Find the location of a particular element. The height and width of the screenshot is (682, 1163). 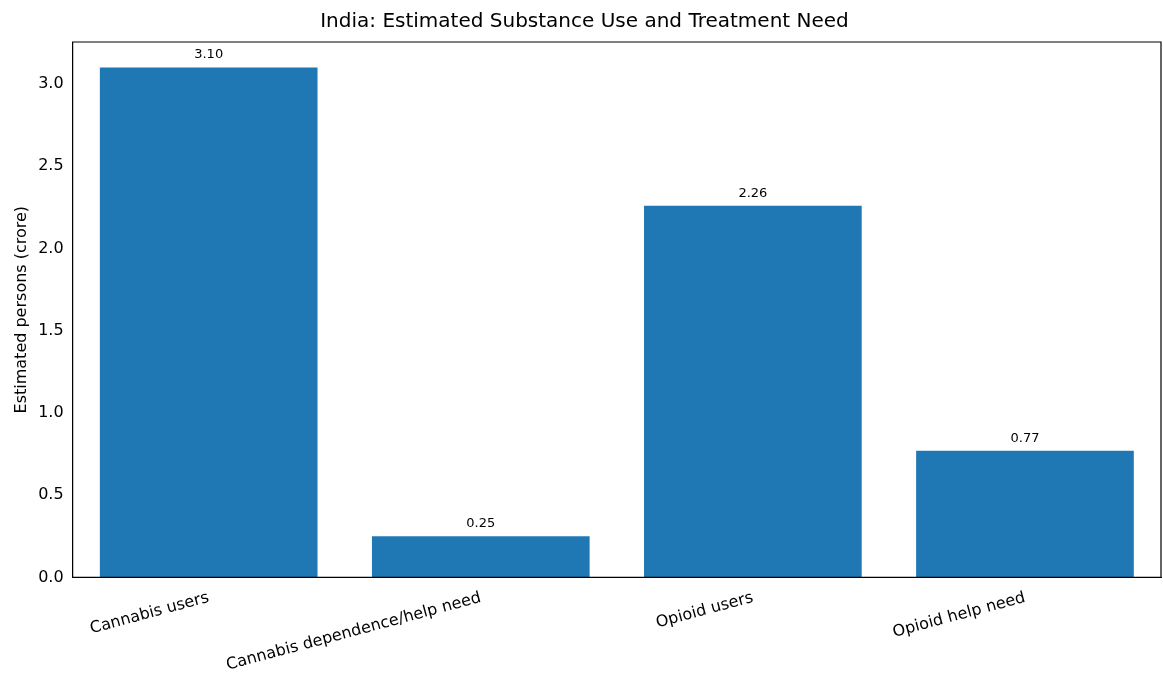

x-tick-label: Opioid help need is located at coordinates (959, 614).